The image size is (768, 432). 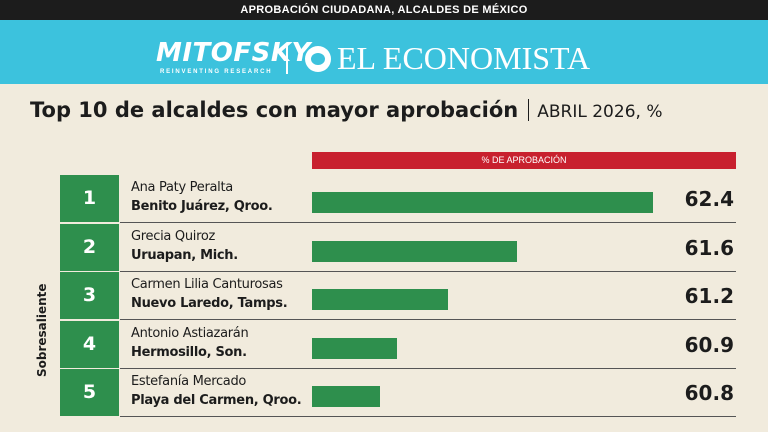 I want to click on rank-number: 3, so click(x=89, y=295).